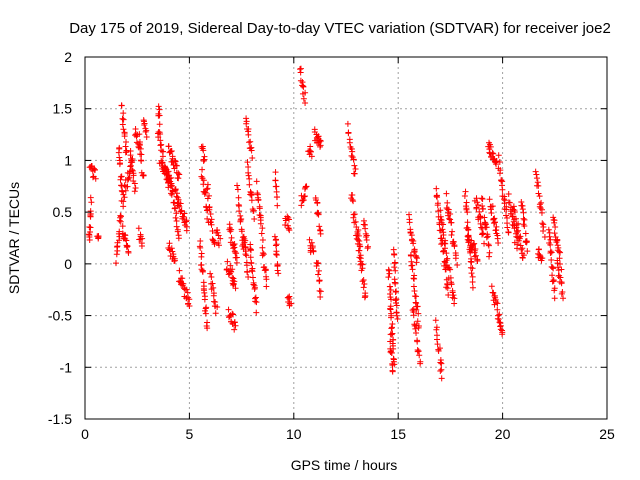  Describe the element at coordinates (190, 434) in the screenshot. I see `x-tick-label: 5` at that location.